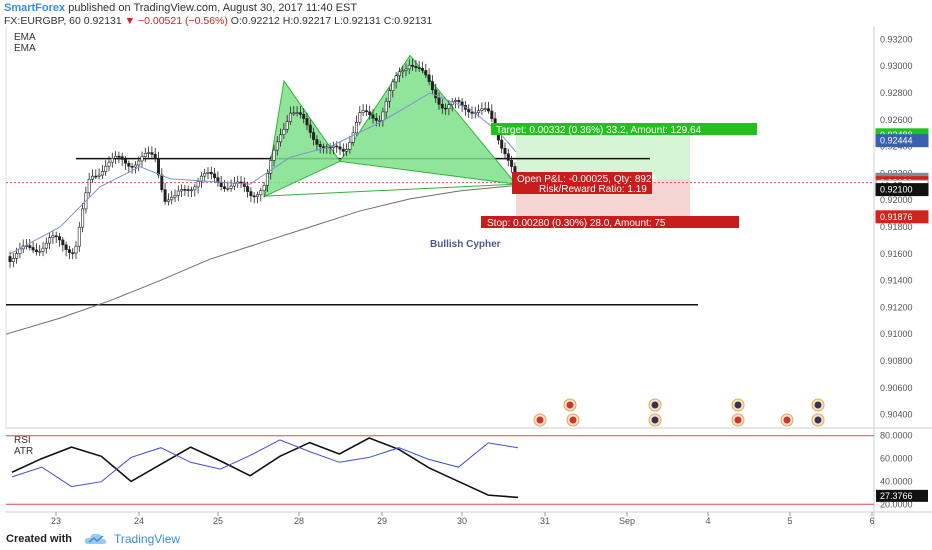  What do you see at coordinates (22, 440) in the screenshot?
I see `rsi-label: RSI` at bounding box center [22, 440].